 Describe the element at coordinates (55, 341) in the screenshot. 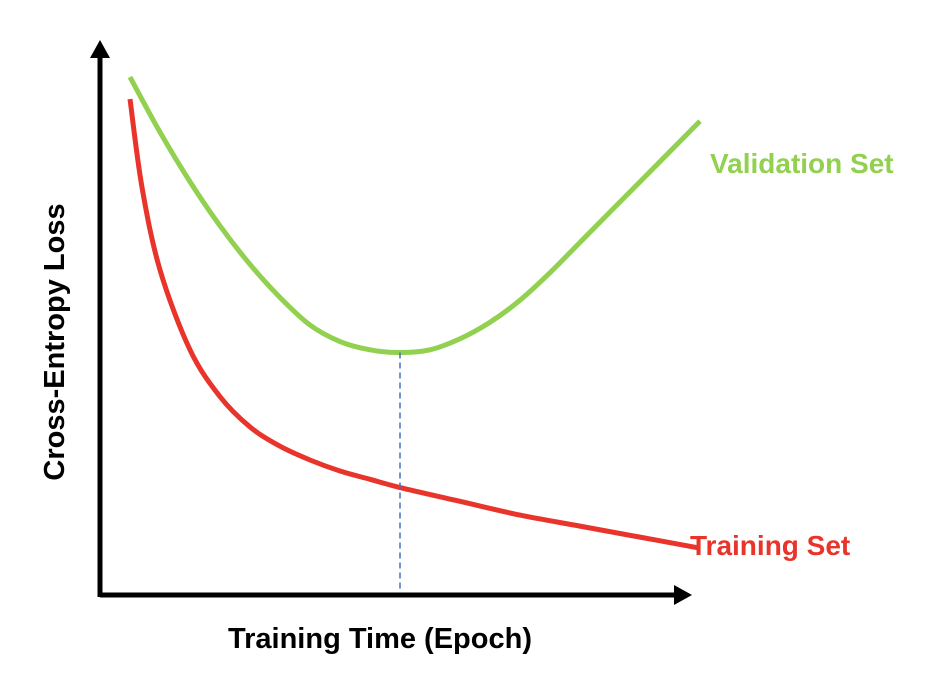

I see `y-axis-title: Cross-Entropy Loss` at that location.